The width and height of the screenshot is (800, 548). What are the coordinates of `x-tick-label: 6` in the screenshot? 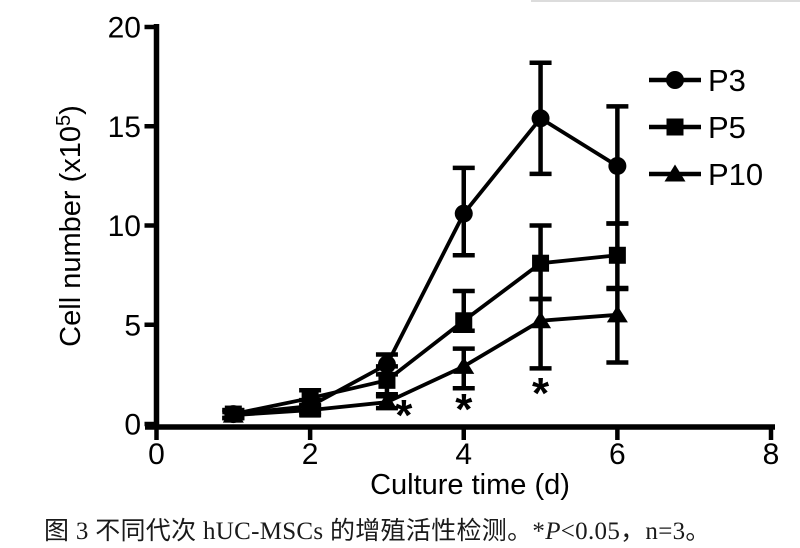 It's located at (617, 454).